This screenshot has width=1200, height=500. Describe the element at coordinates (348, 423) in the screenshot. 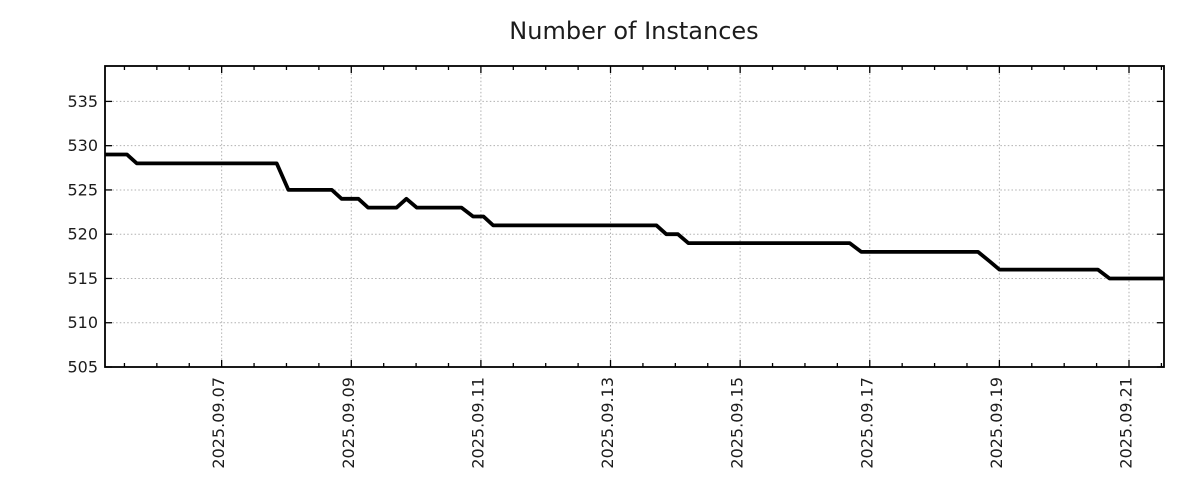

I see `x-tick-label: 2025.09.09` at that location.